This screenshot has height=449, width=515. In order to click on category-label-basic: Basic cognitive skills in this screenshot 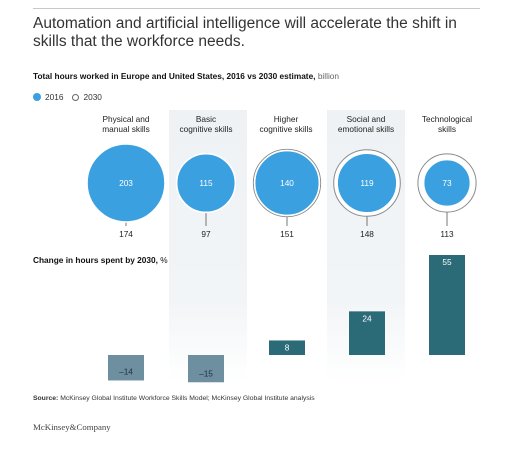, I will do `click(206, 124)`.